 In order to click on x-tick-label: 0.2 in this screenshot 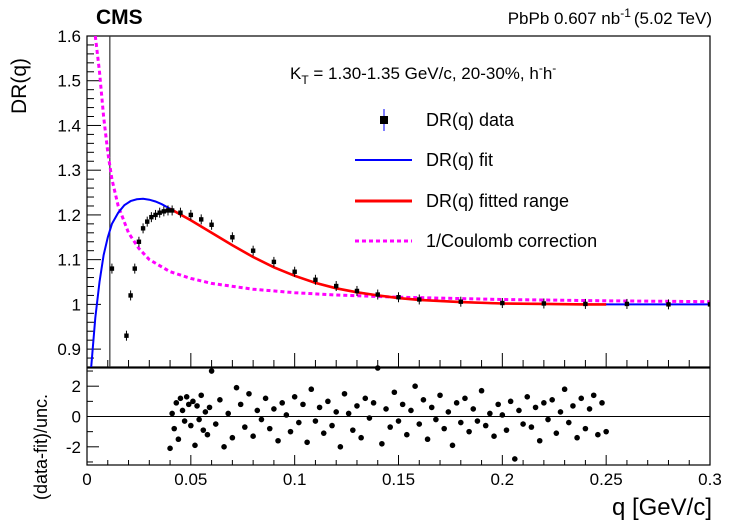, I will do `click(503, 479)`.